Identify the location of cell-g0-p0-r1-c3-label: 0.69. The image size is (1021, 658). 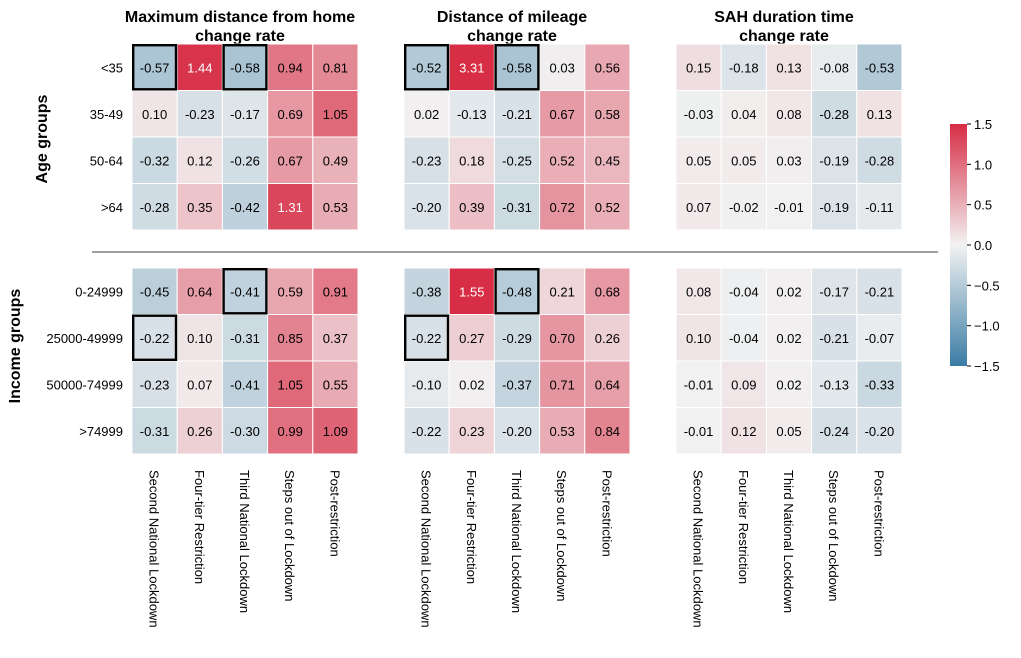
(290, 114).